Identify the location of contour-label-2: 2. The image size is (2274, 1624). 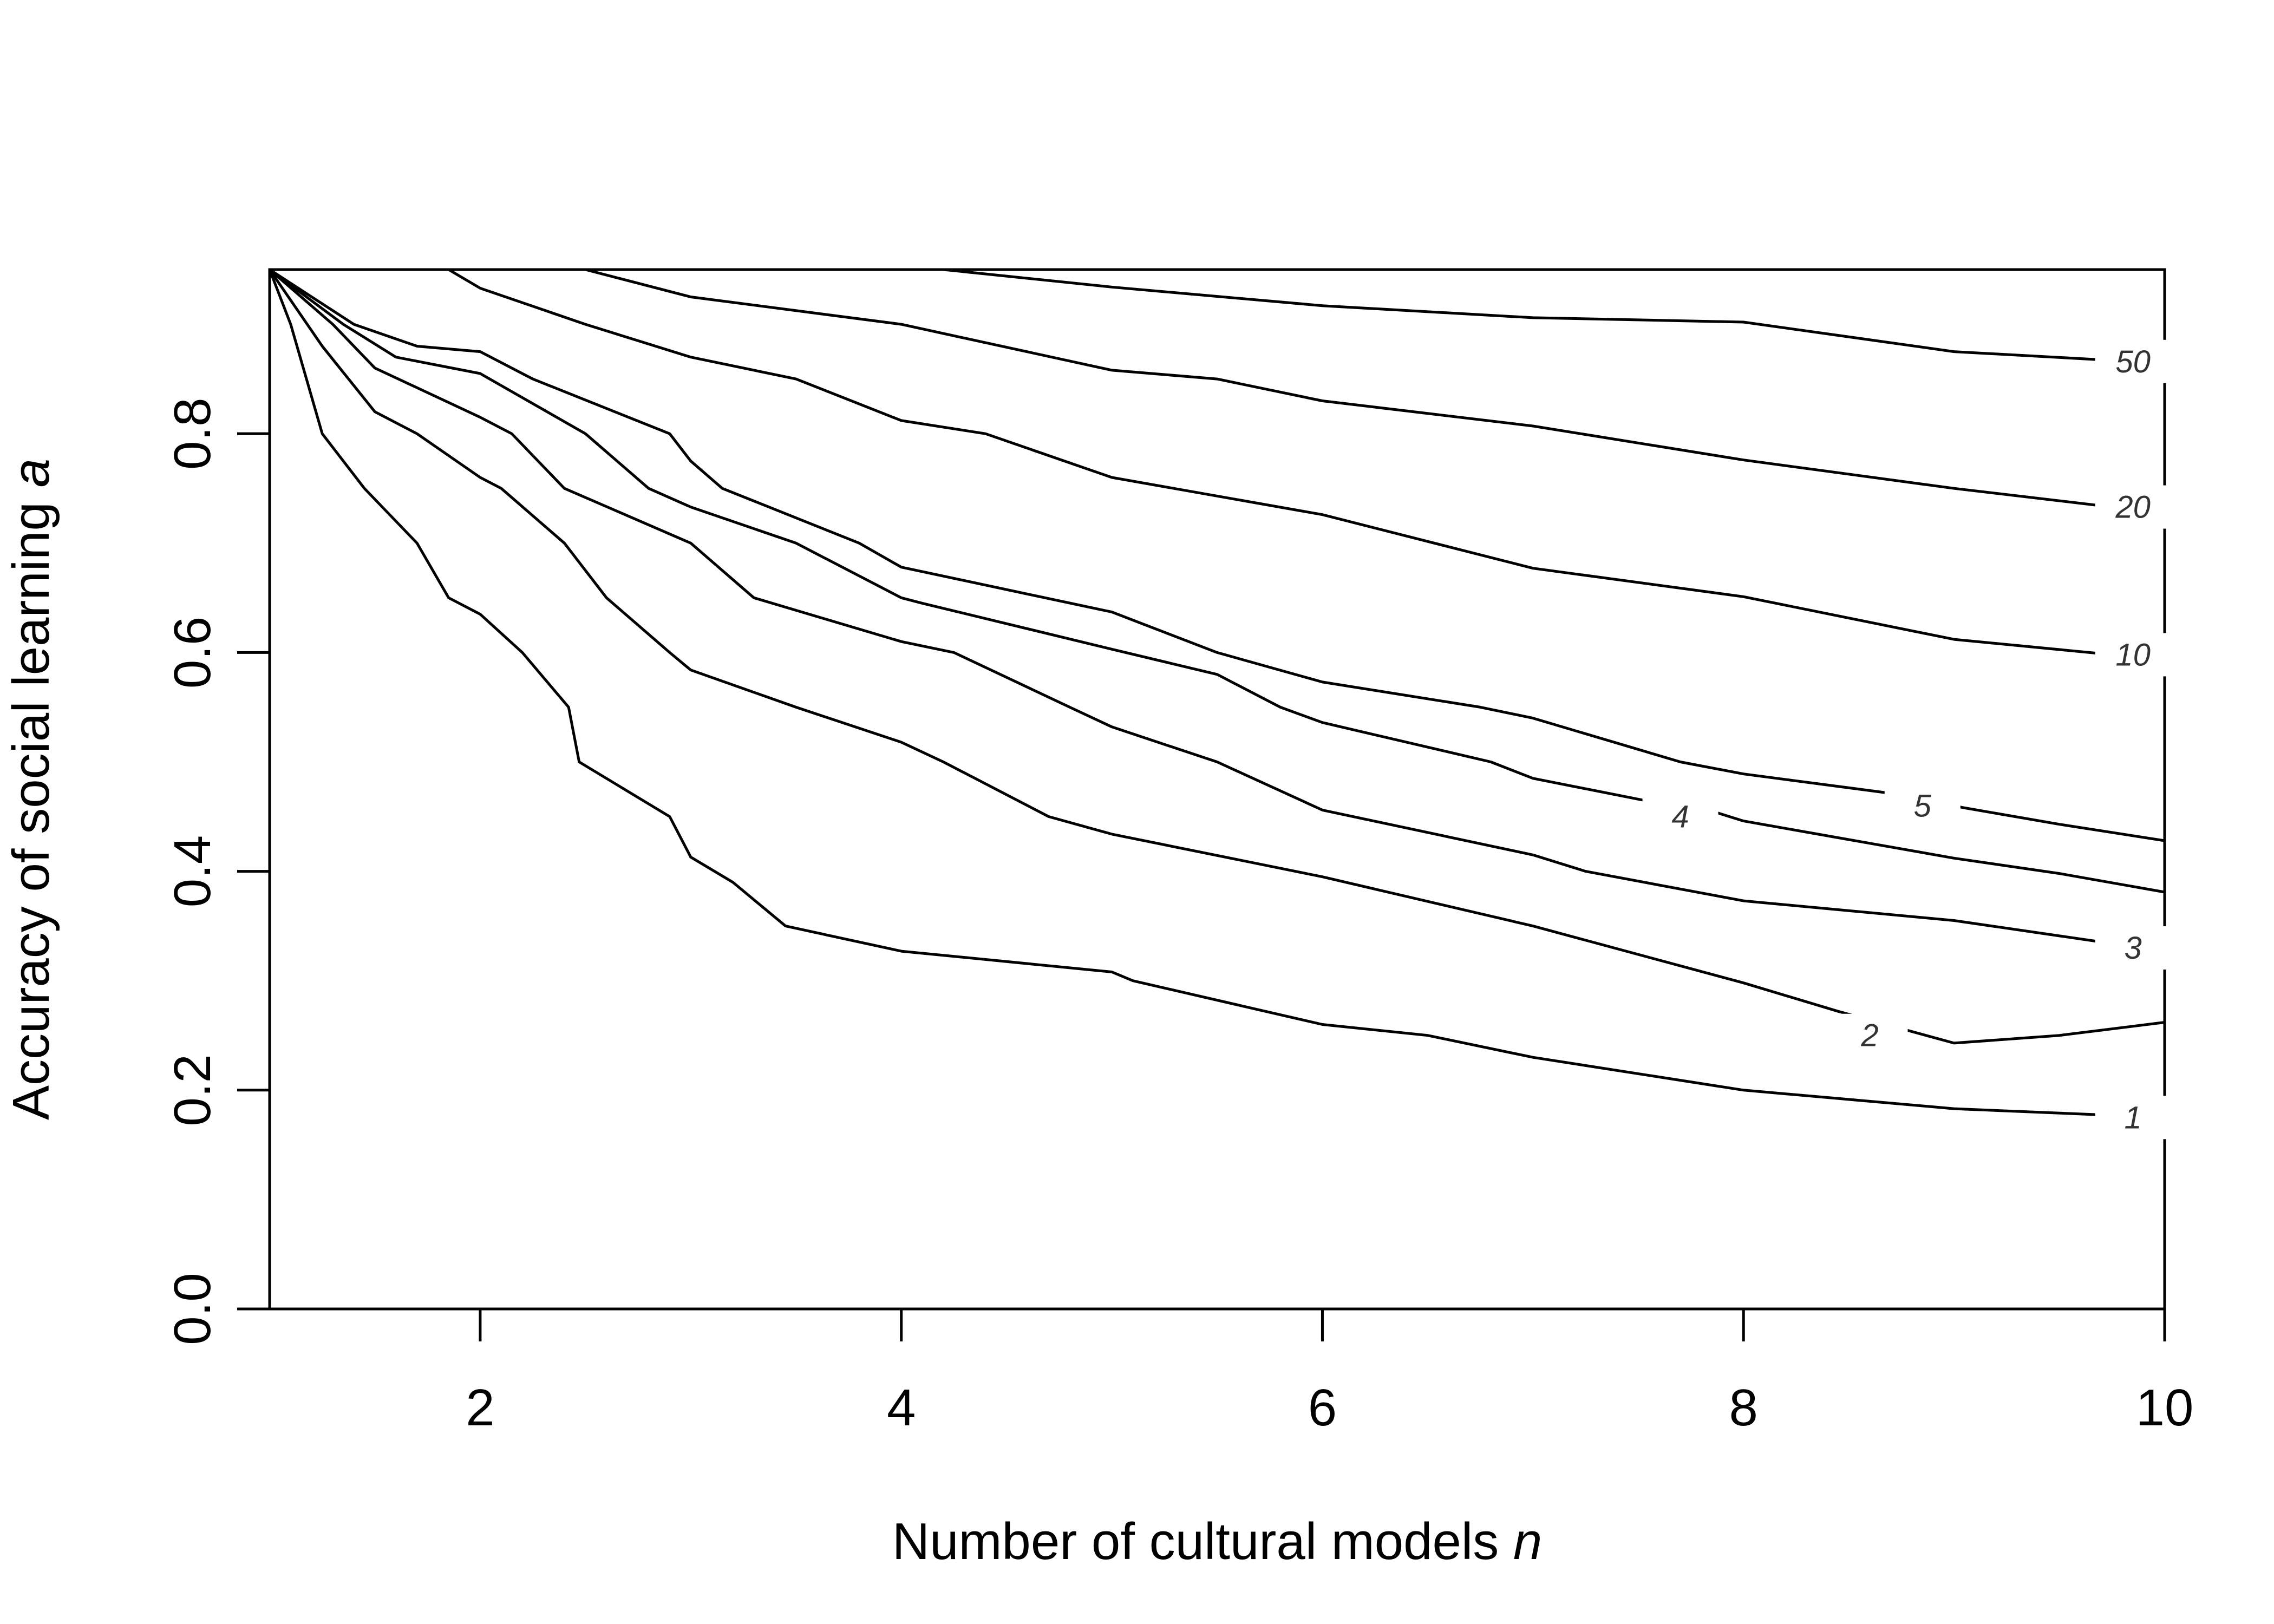
(1869, 1035).